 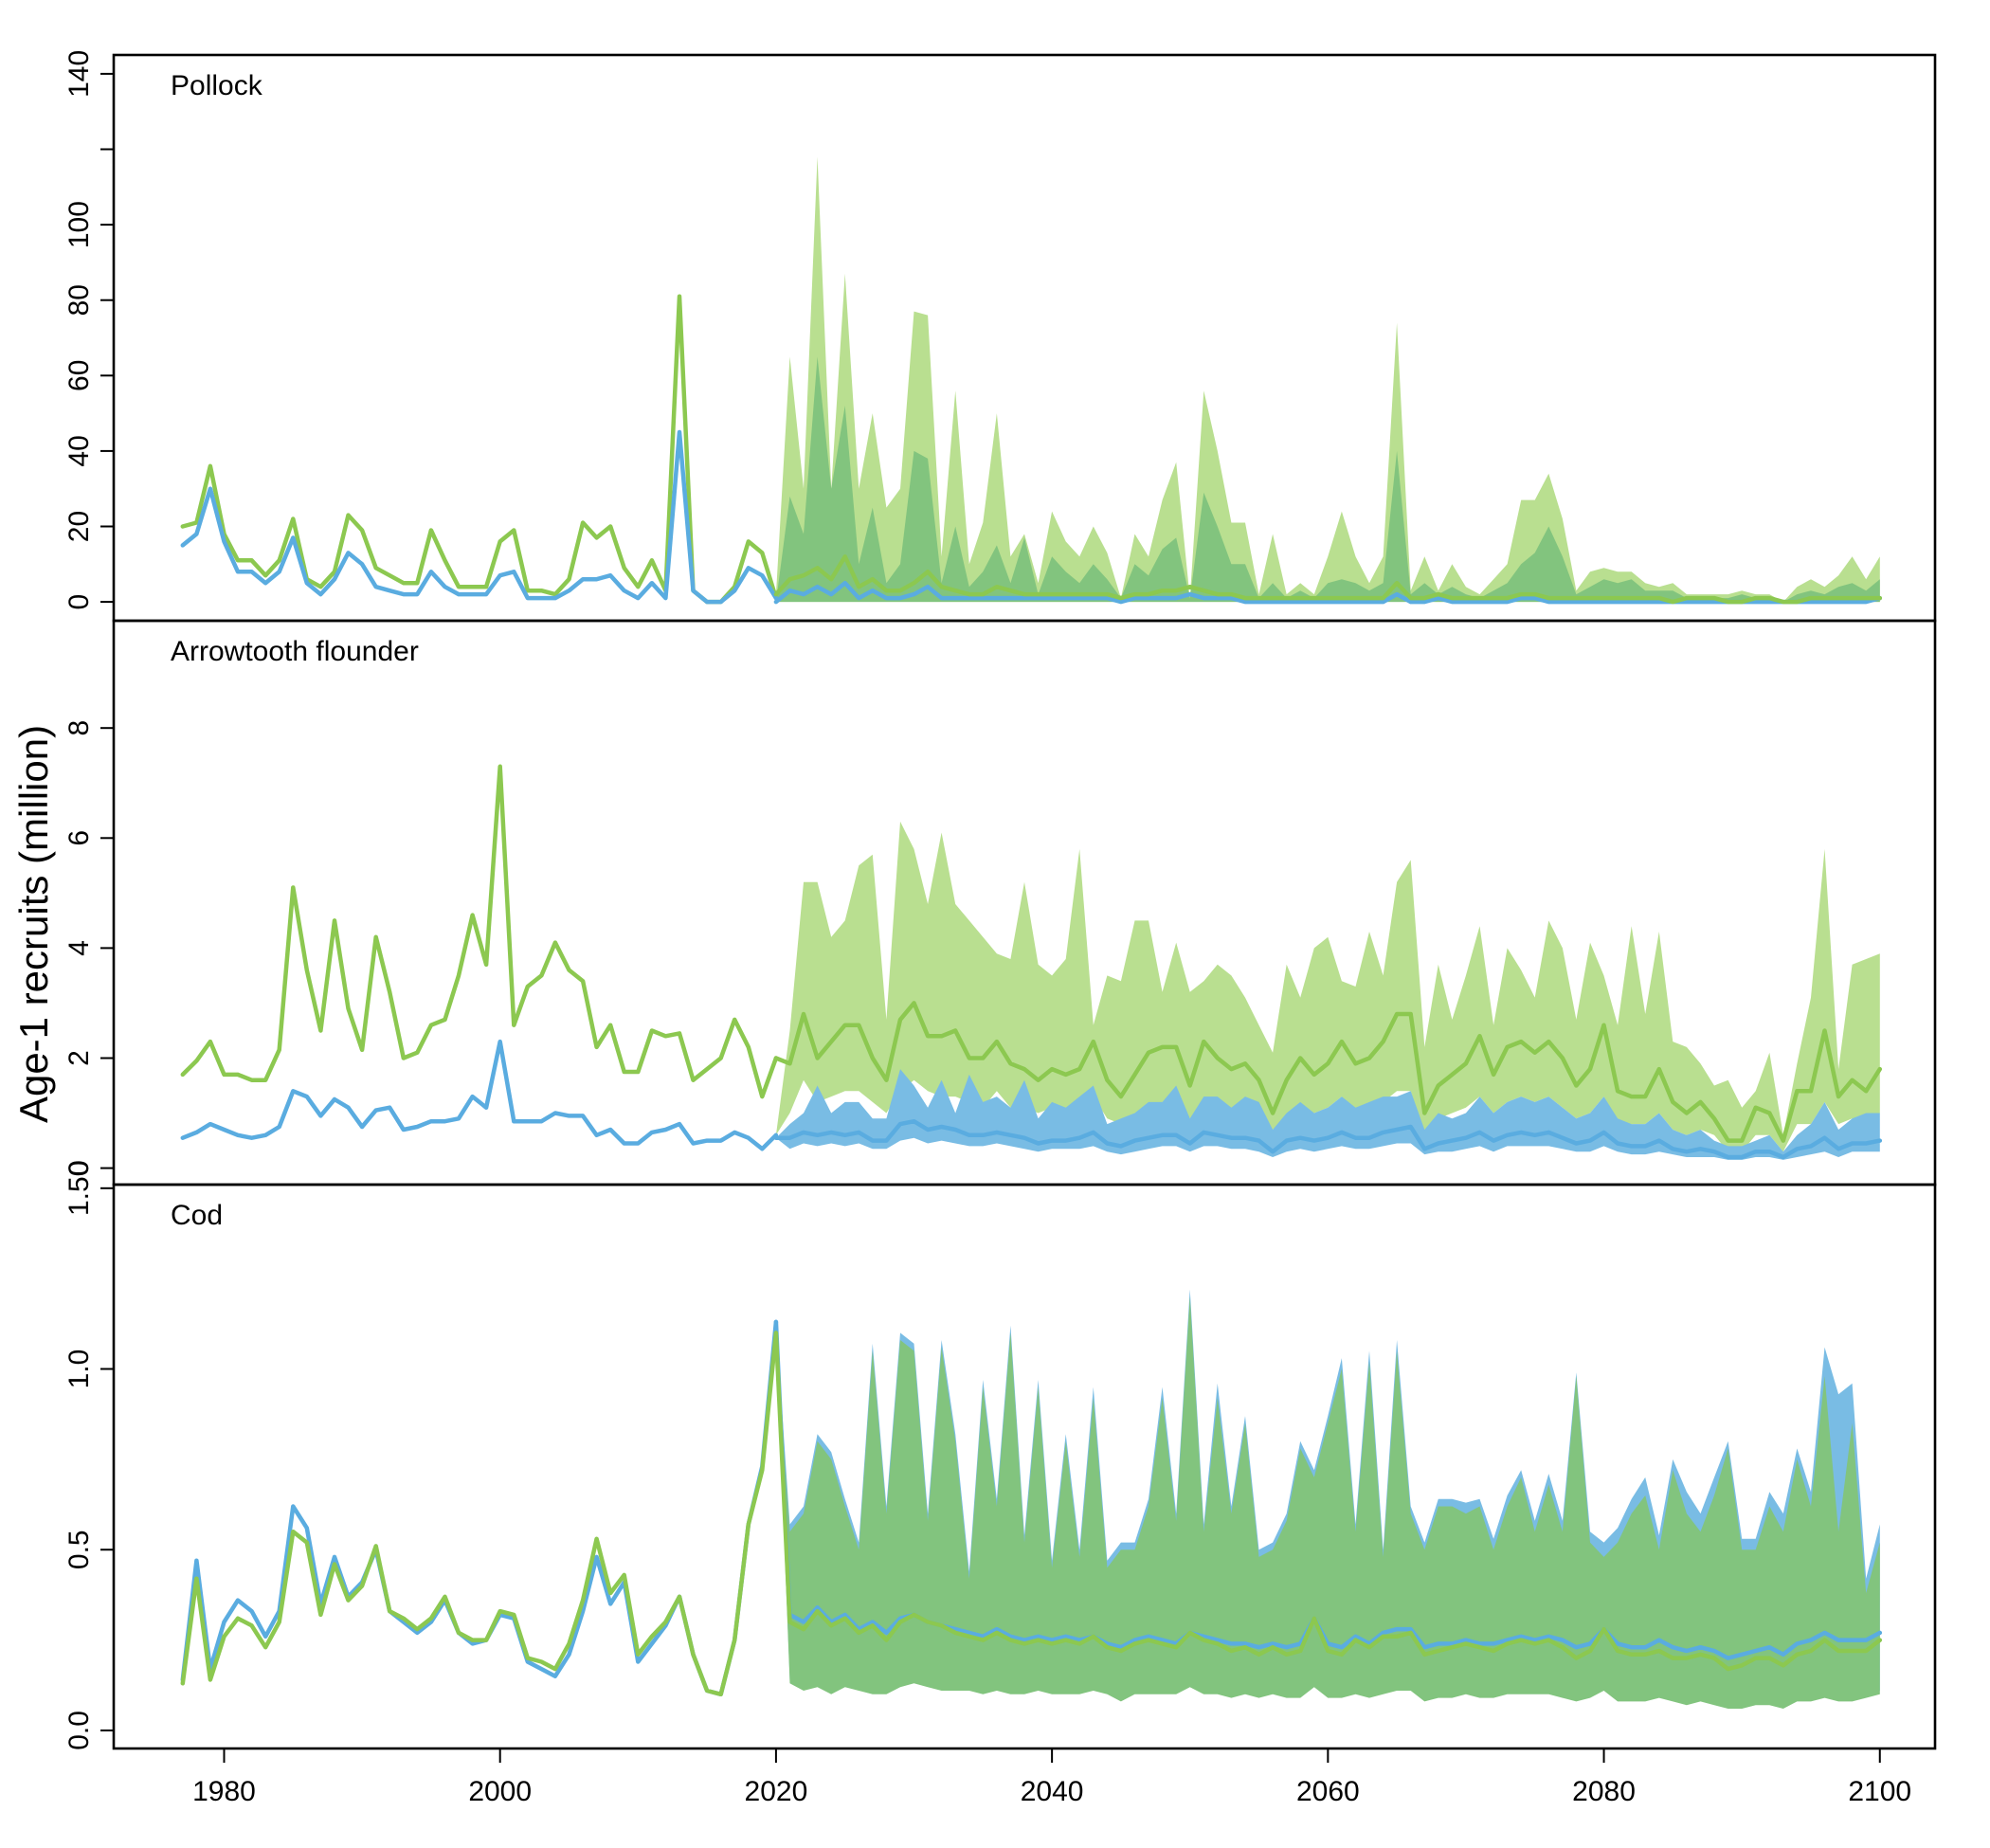 What do you see at coordinates (79, 1549) in the screenshot?
I see `y-tick-label: 0.5` at bounding box center [79, 1549].